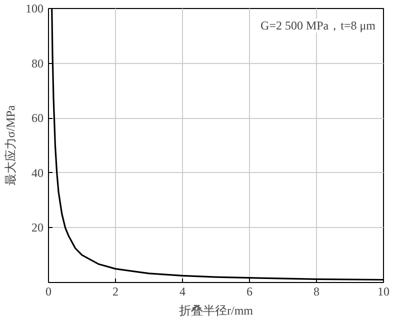 The width and height of the screenshot is (393, 320). Describe the element at coordinates (318, 25) in the screenshot. I see `annotation: G=2 500 MPa，t=8 μm` at that location.